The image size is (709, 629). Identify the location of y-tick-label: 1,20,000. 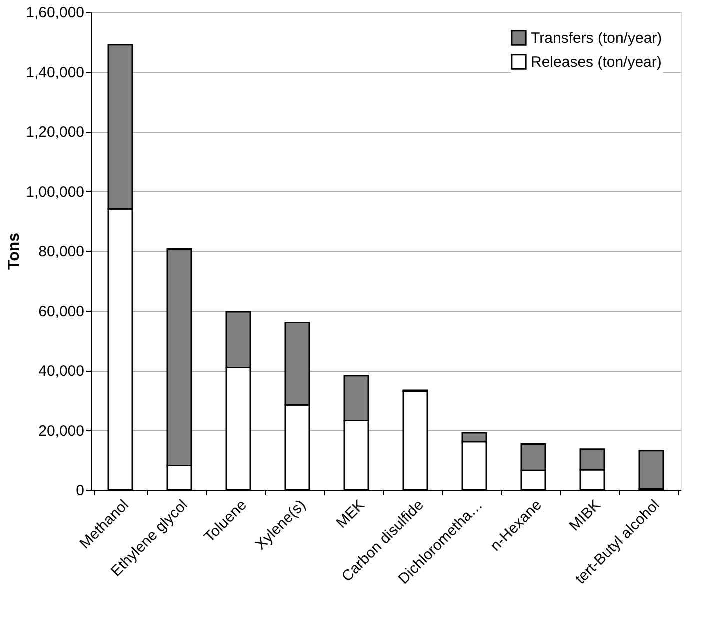
(55, 132).